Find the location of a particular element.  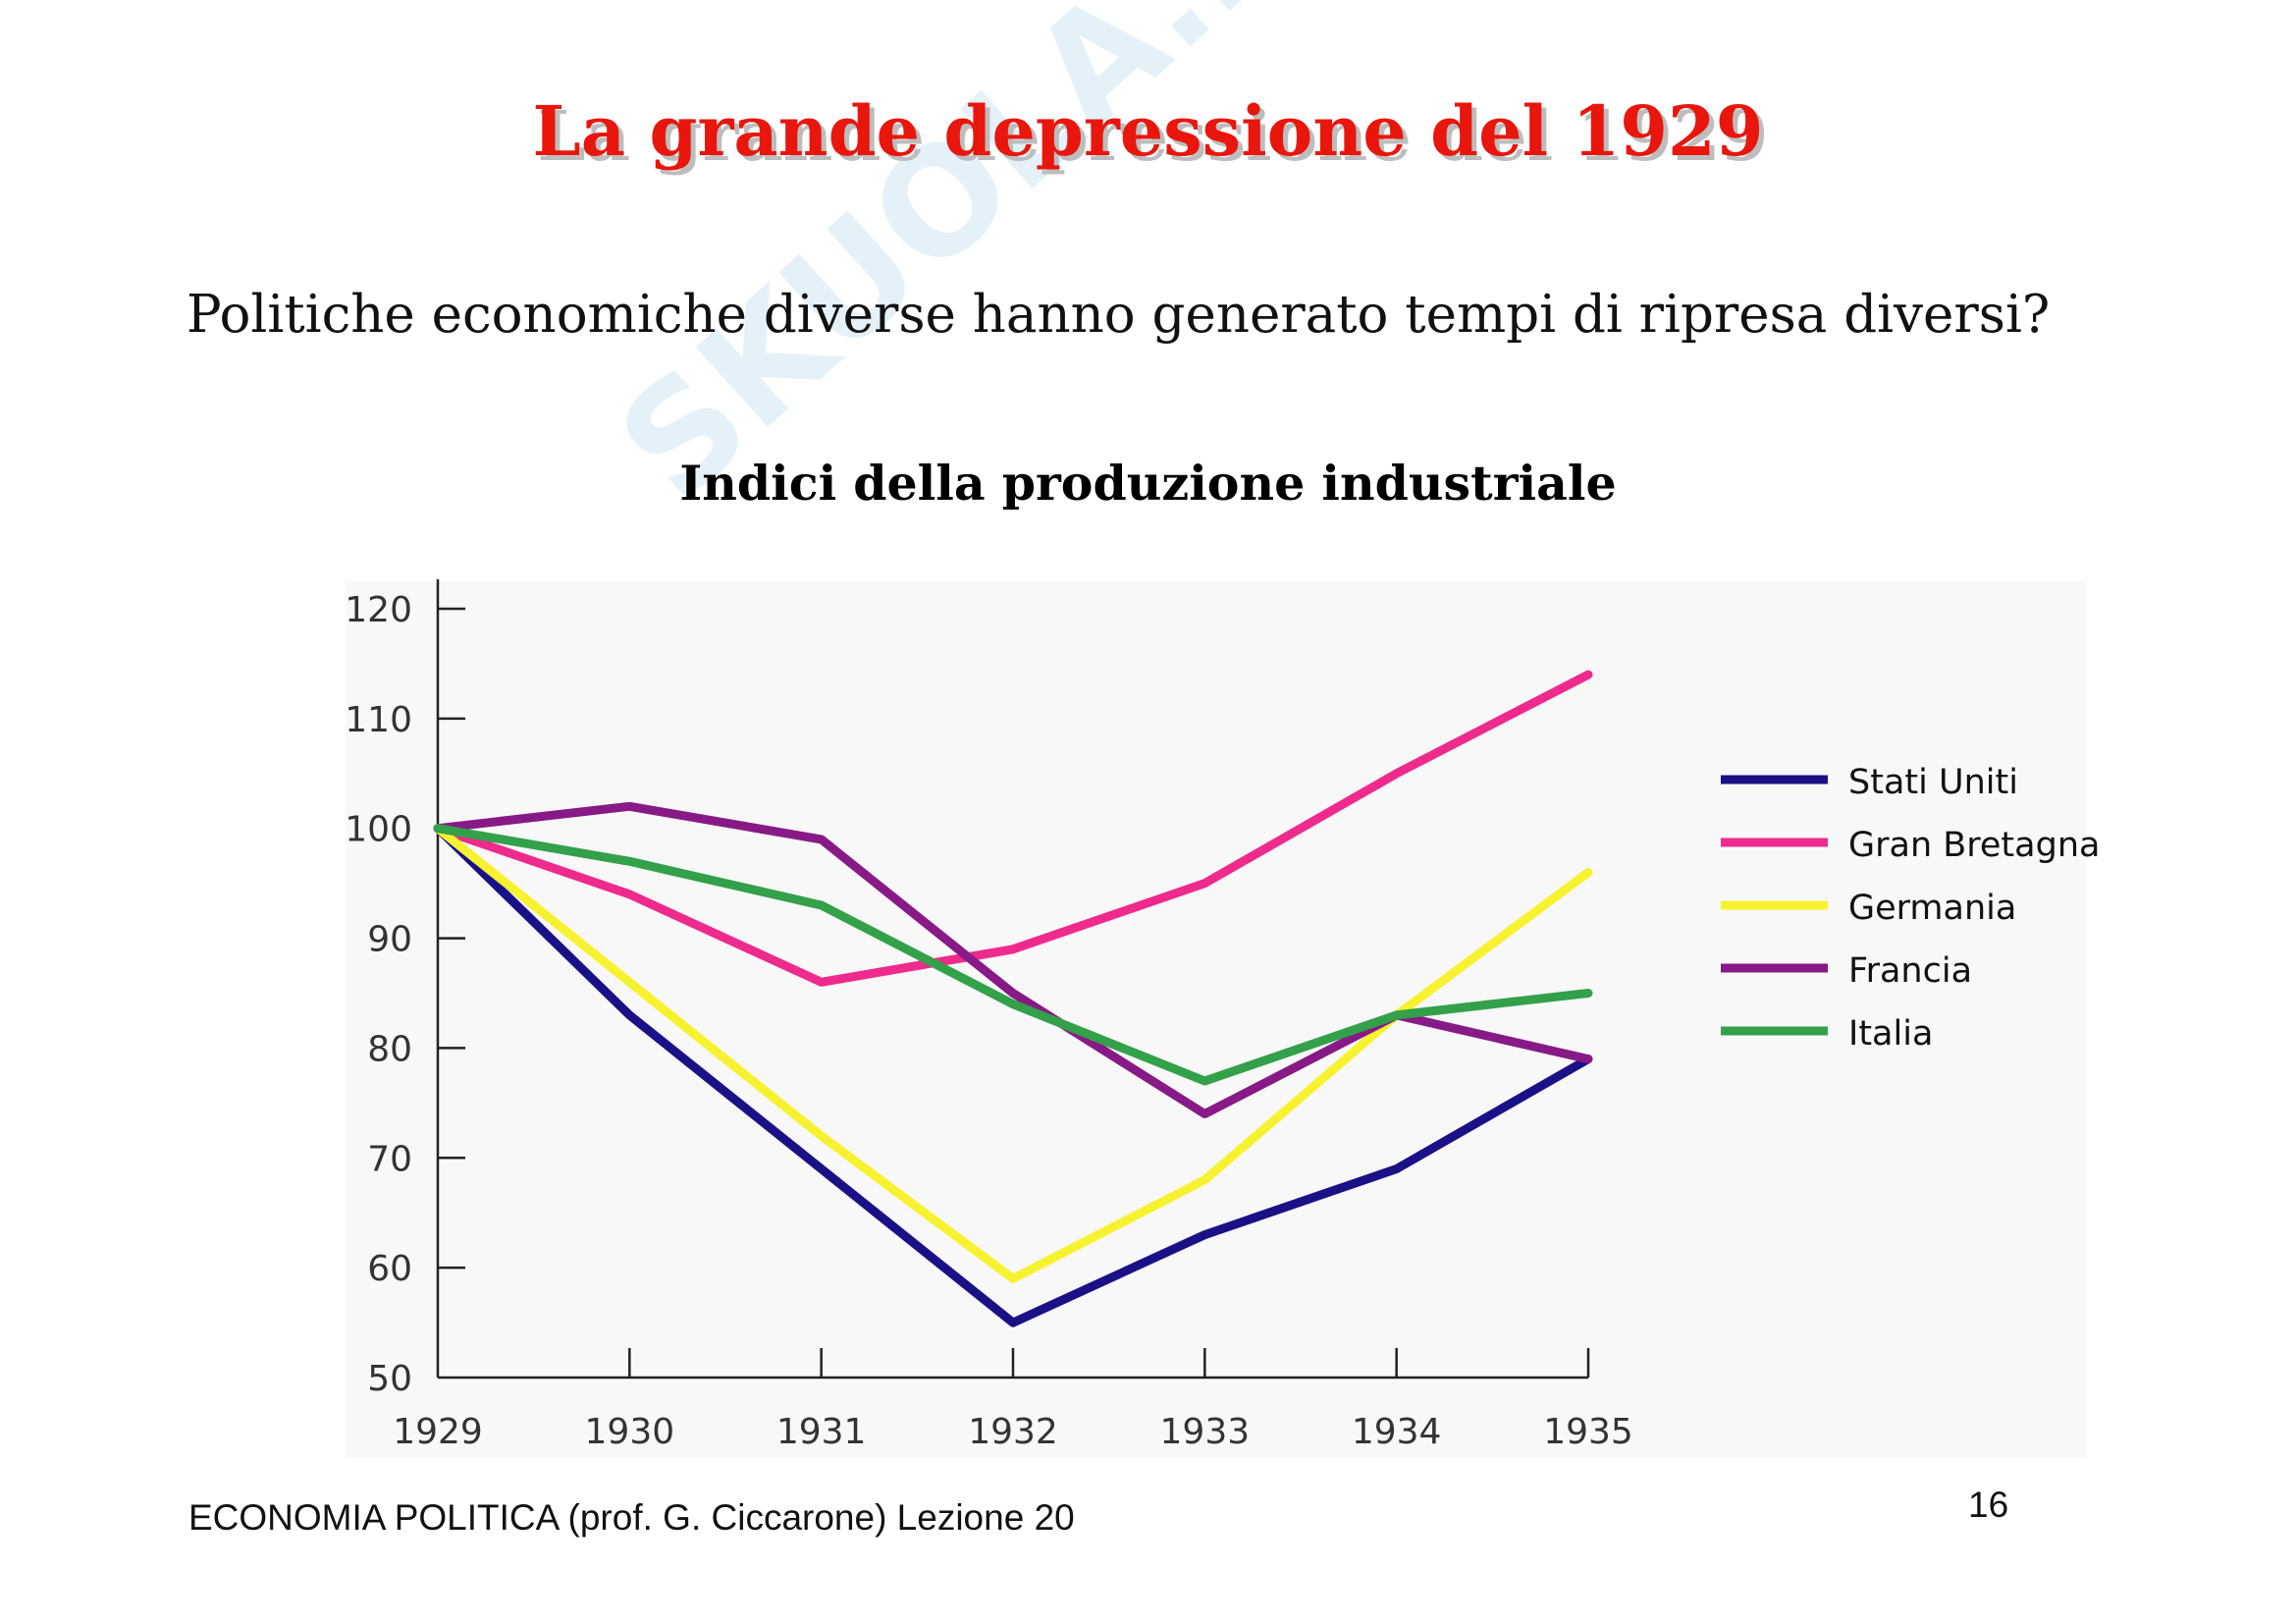

x-tick-label: 1935 is located at coordinates (1588, 1432).